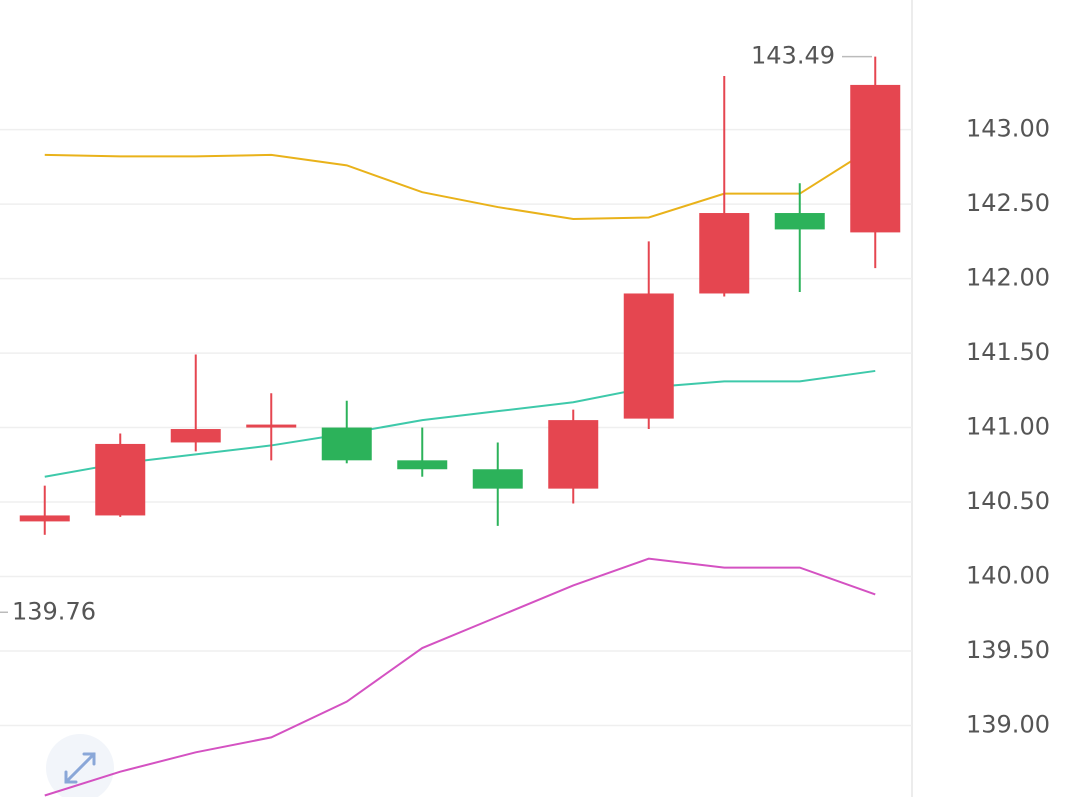 This screenshot has width=1080, height=797. I want to click on expand-button, so click(80, 765).